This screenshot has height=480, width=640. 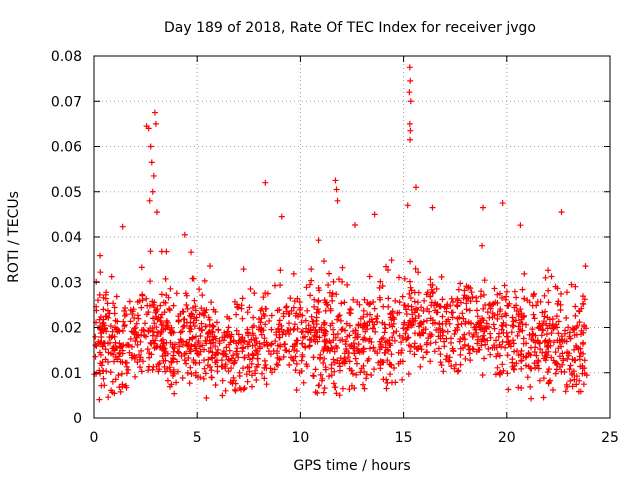 I want to click on x-tick-label: 20, so click(x=507, y=438).